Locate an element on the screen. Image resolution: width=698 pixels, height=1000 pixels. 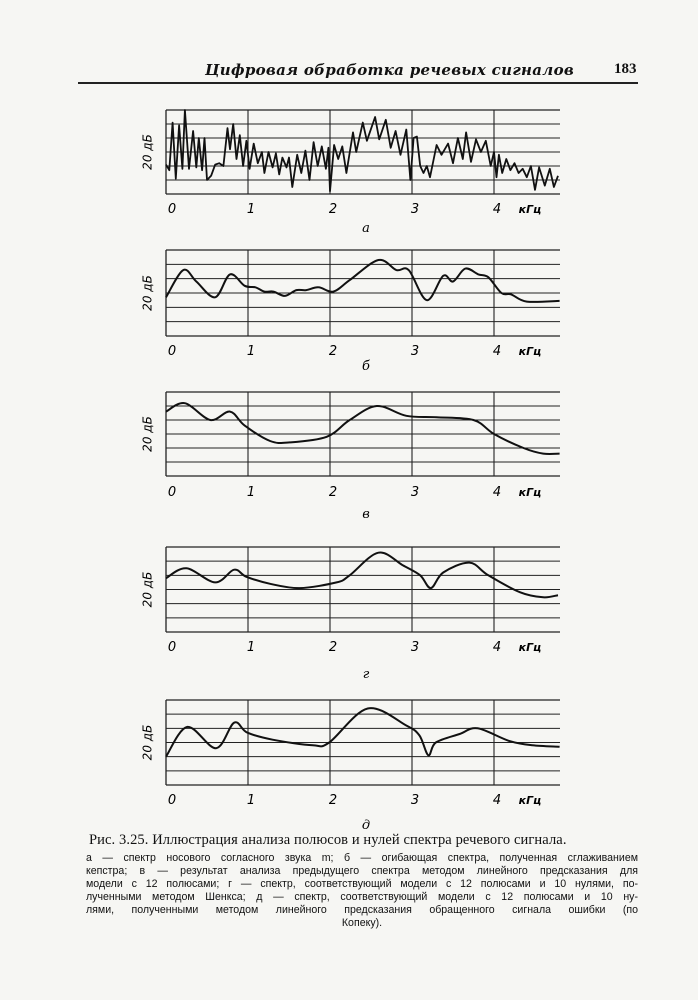
panel-letter: в is located at coordinates (366, 514).